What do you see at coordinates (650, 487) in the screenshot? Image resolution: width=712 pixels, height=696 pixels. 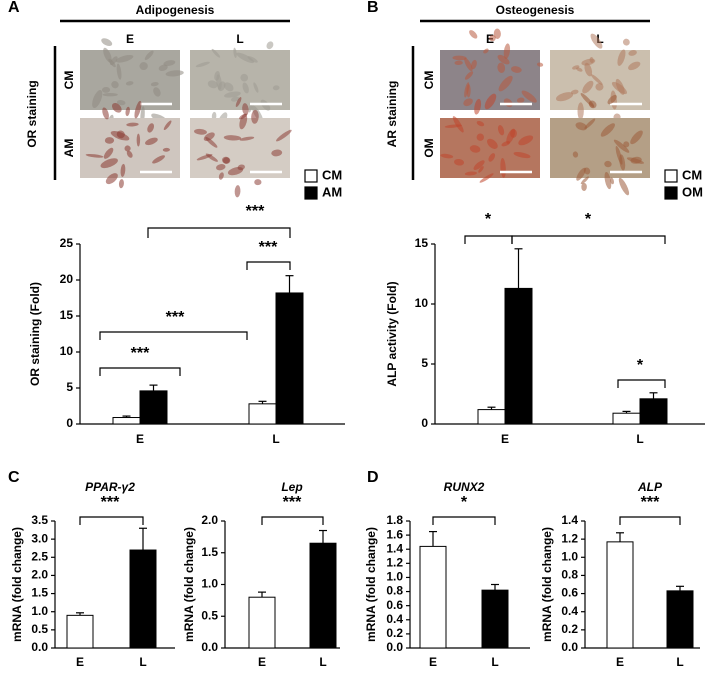 I see `gene-title: ALP` at bounding box center [650, 487].